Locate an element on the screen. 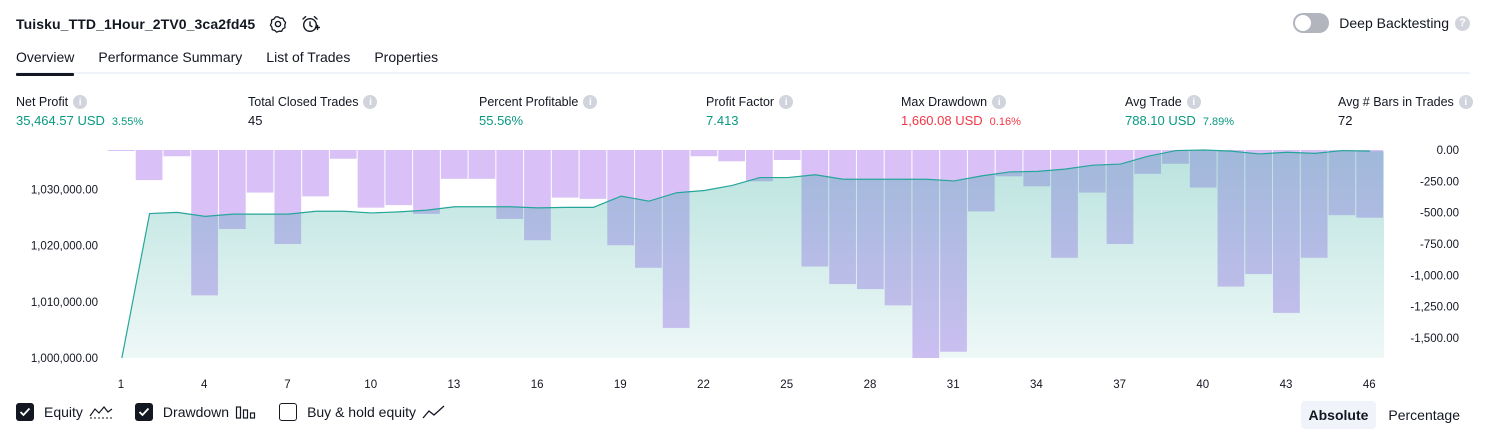 This screenshot has width=1486, height=438. chart-legend: Equity Drawdown Buy & hold equity is located at coordinates (242, 412).